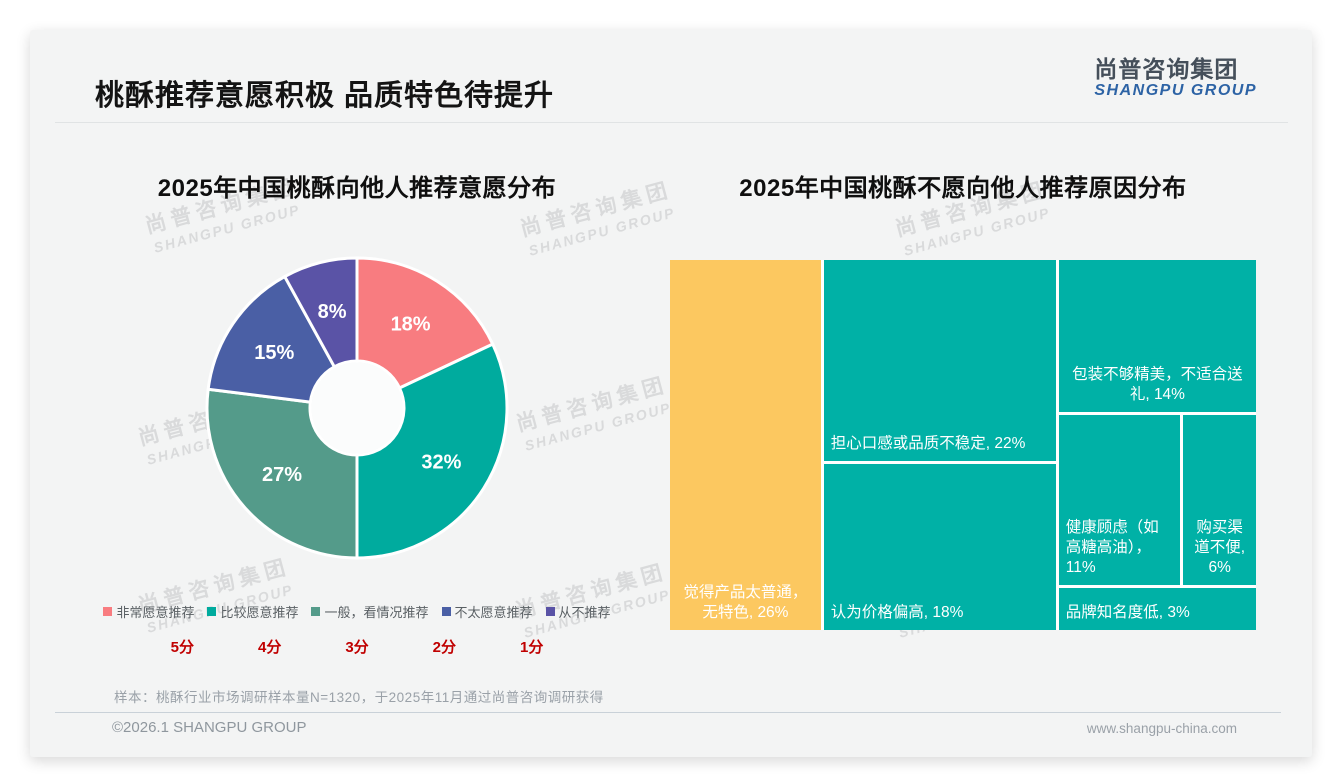  What do you see at coordinates (939, 546) in the screenshot?
I see `treemap-block-price-high: 认为价格偏高, 18%` at bounding box center [939, 546].